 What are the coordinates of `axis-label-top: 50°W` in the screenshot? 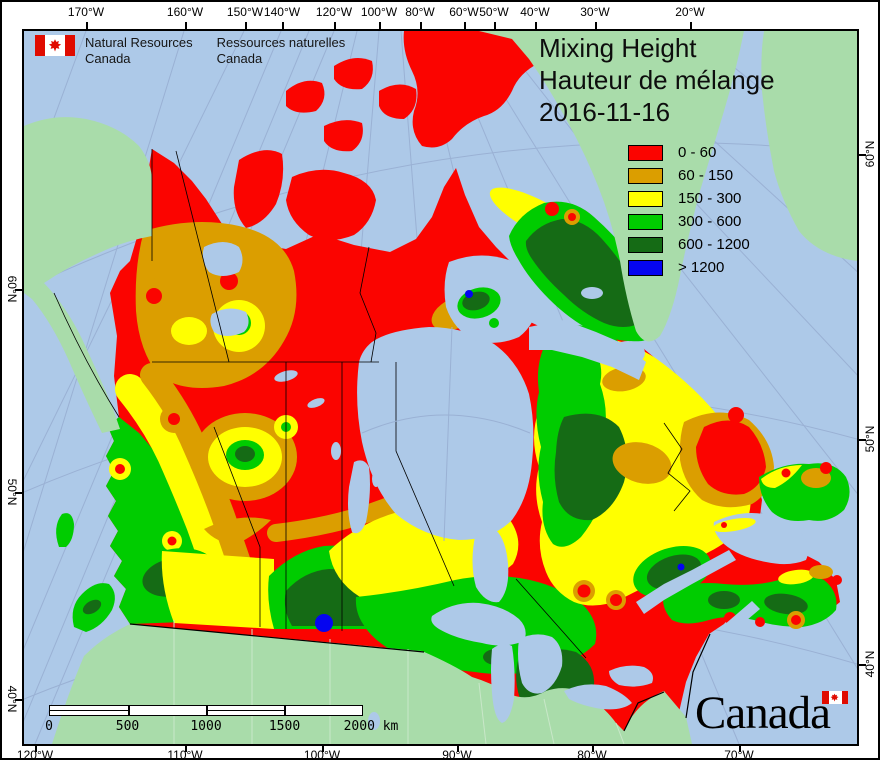 It's located at (494, 12).